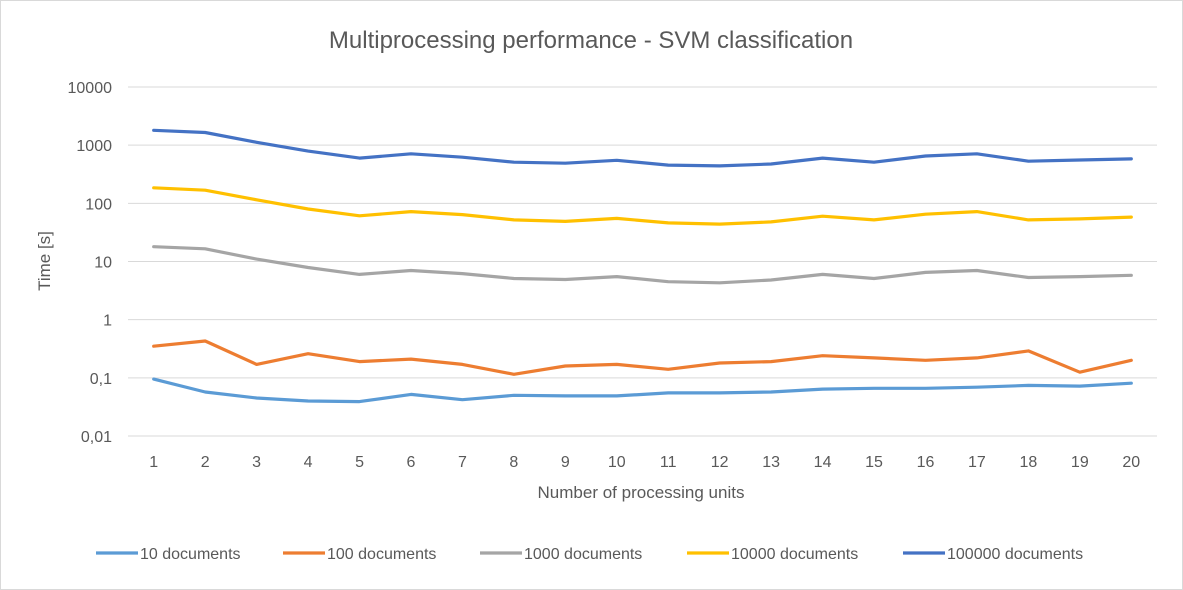  I want to click on y-tick-label: 10000, so click(90, 88).